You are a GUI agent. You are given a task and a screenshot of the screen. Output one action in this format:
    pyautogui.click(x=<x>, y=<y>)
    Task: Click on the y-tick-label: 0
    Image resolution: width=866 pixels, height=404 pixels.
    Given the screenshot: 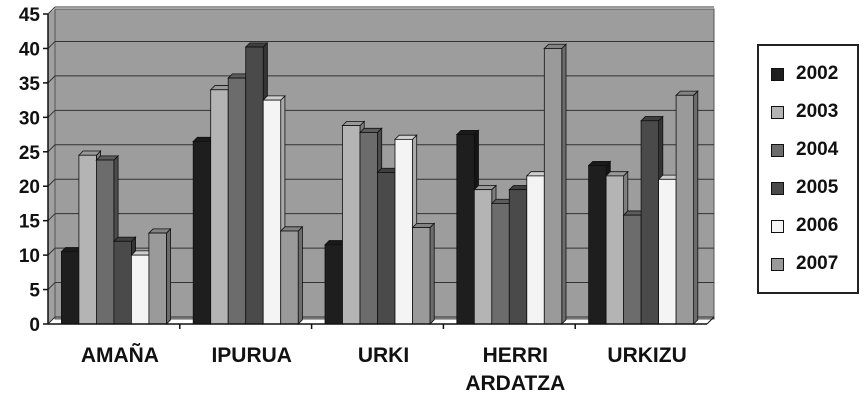 What is the action you would take?
    pyautogui.click(x=34, y=325)
    